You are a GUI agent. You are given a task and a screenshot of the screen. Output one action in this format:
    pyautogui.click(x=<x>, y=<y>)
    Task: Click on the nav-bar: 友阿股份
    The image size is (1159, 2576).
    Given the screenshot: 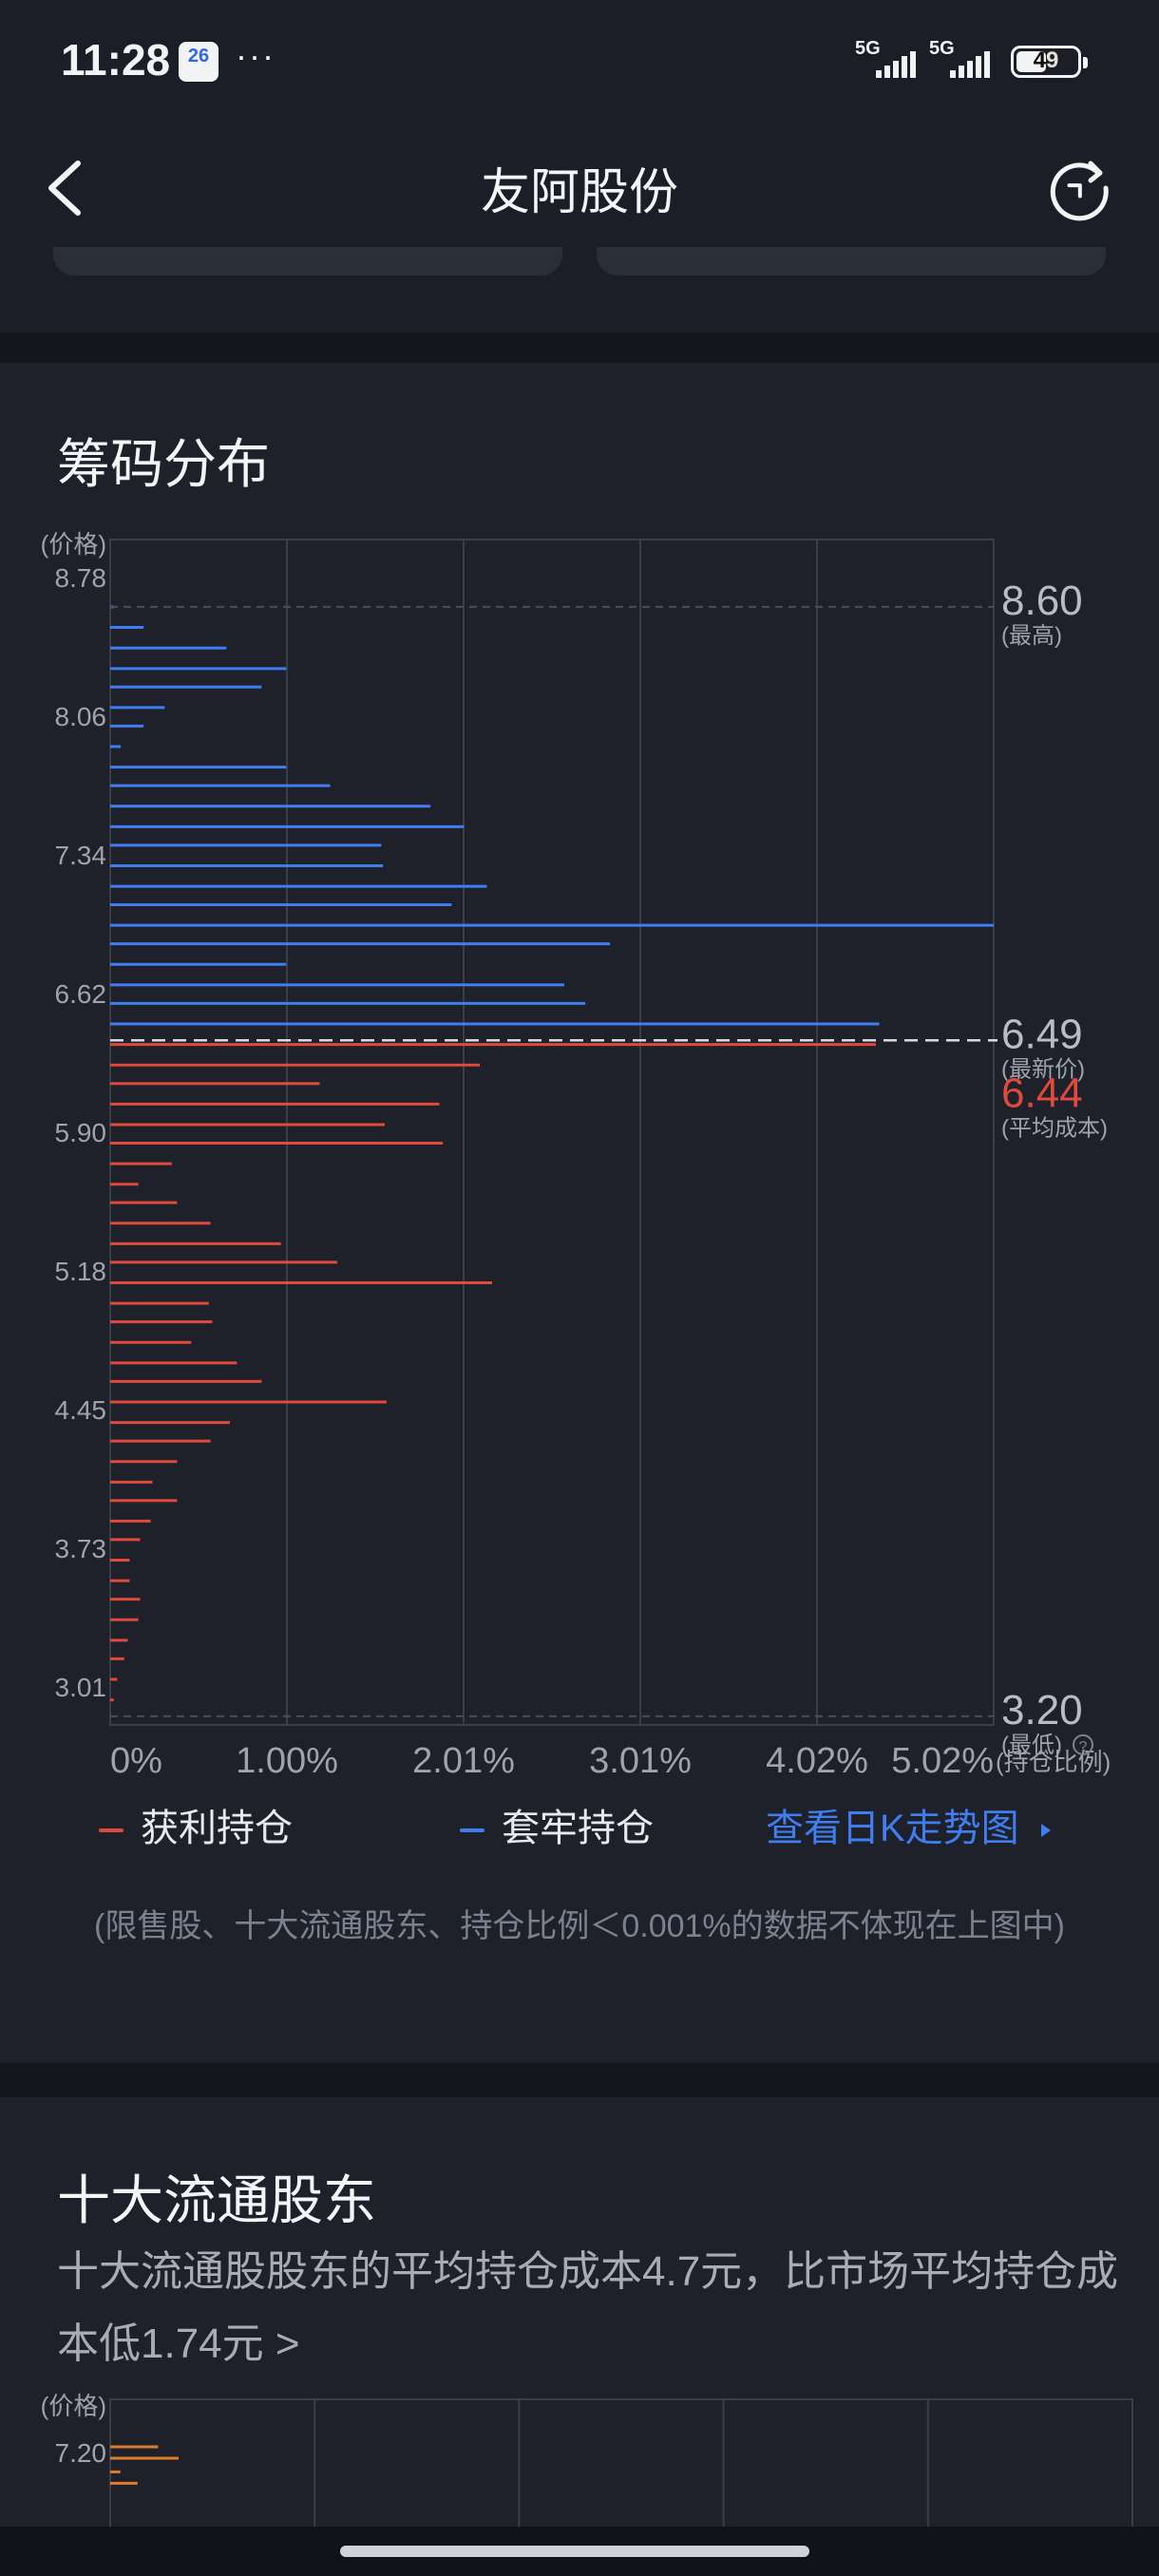 What is the action you would take?
    pyautogui.click(x=579, y=185)
    